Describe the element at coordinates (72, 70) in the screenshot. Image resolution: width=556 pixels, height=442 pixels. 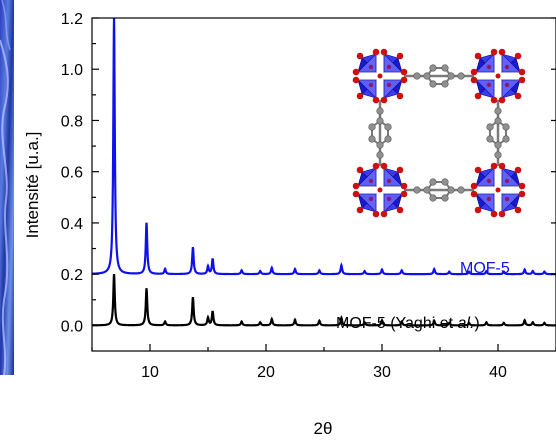
I see `y-tick-label-5: 1.0` at that location.